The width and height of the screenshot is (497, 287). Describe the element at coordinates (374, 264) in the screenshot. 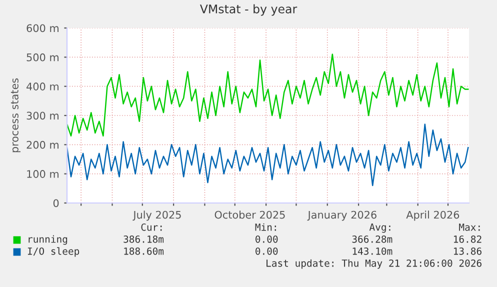

I see `text: Last update: Thu May 21 21:06:00 2026` at that location.